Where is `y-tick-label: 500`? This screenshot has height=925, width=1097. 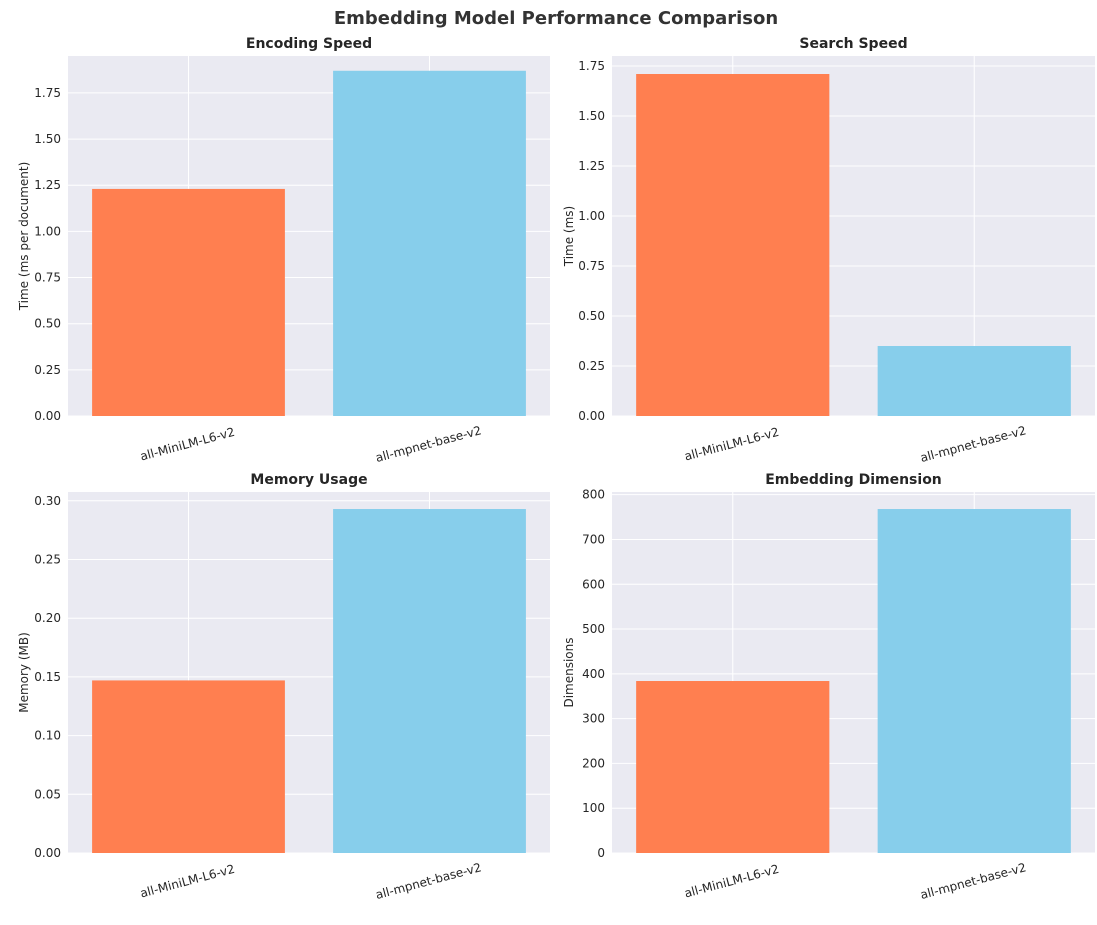 y-tick-label: 500 is located at coordinates (593, 629).